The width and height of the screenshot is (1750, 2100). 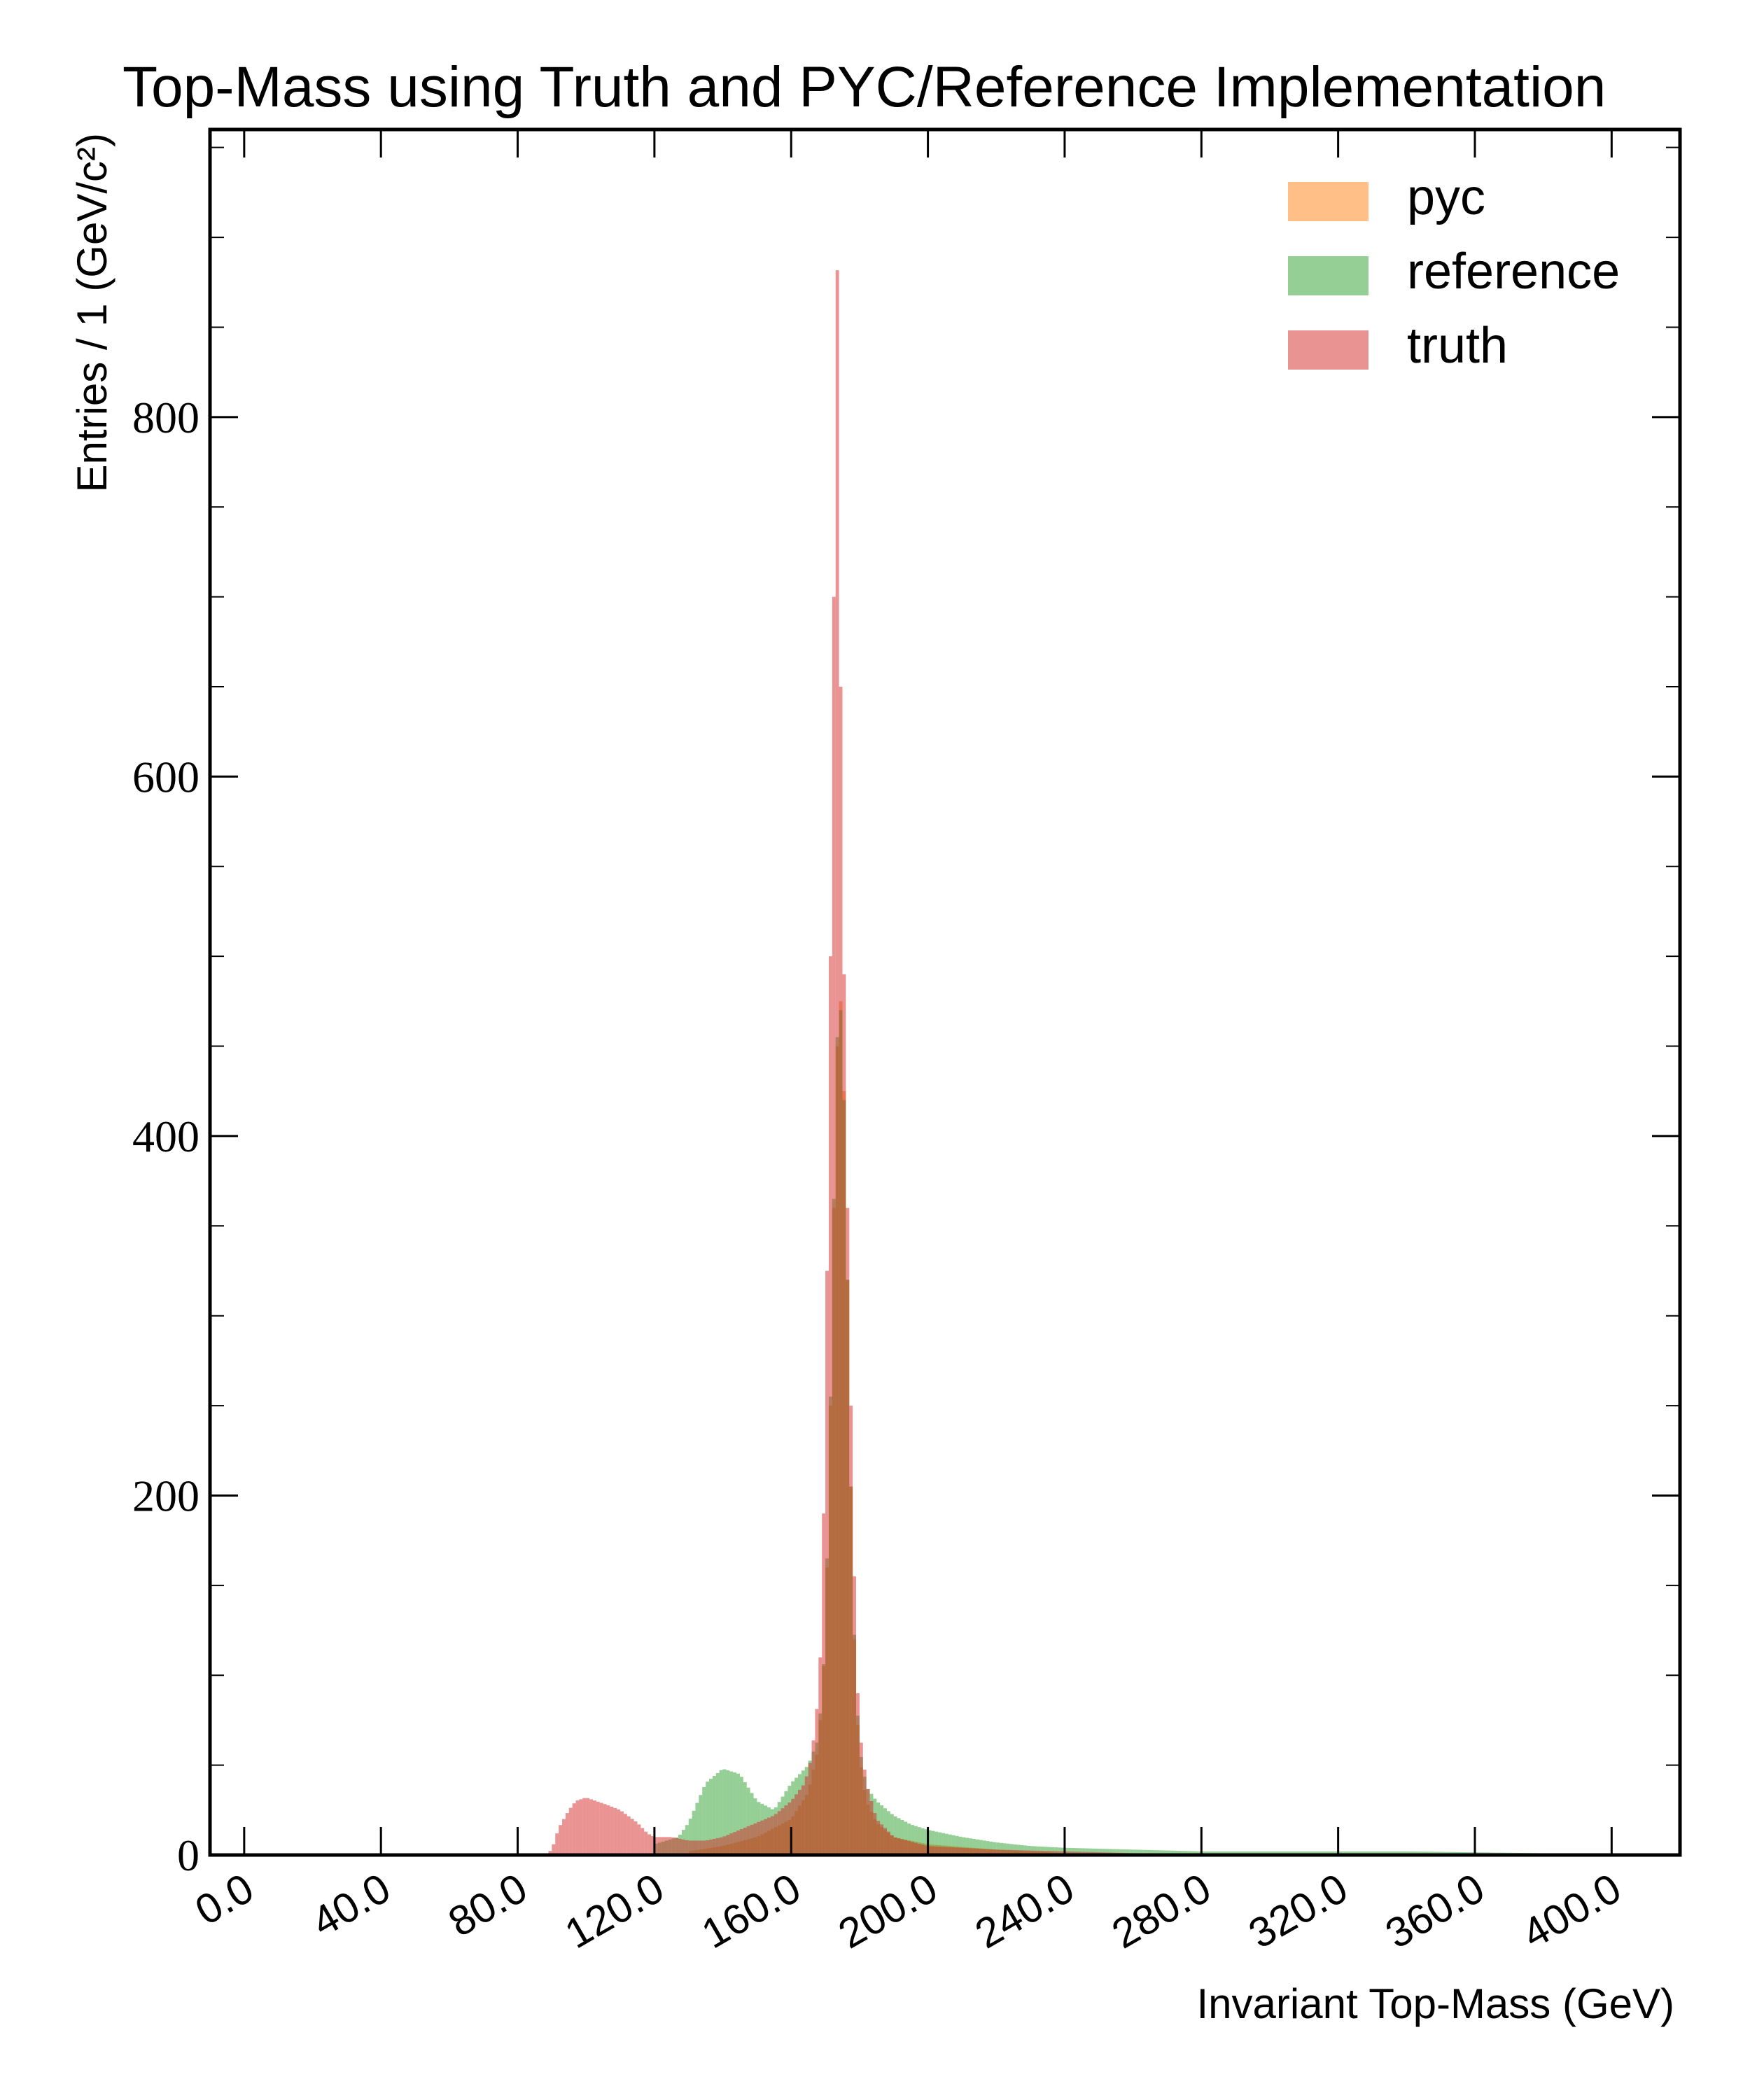 What do you see at coordinates (166, 777) in the screenshot?
I see `y-tick-label: 600` at bounding box center [166, 777].